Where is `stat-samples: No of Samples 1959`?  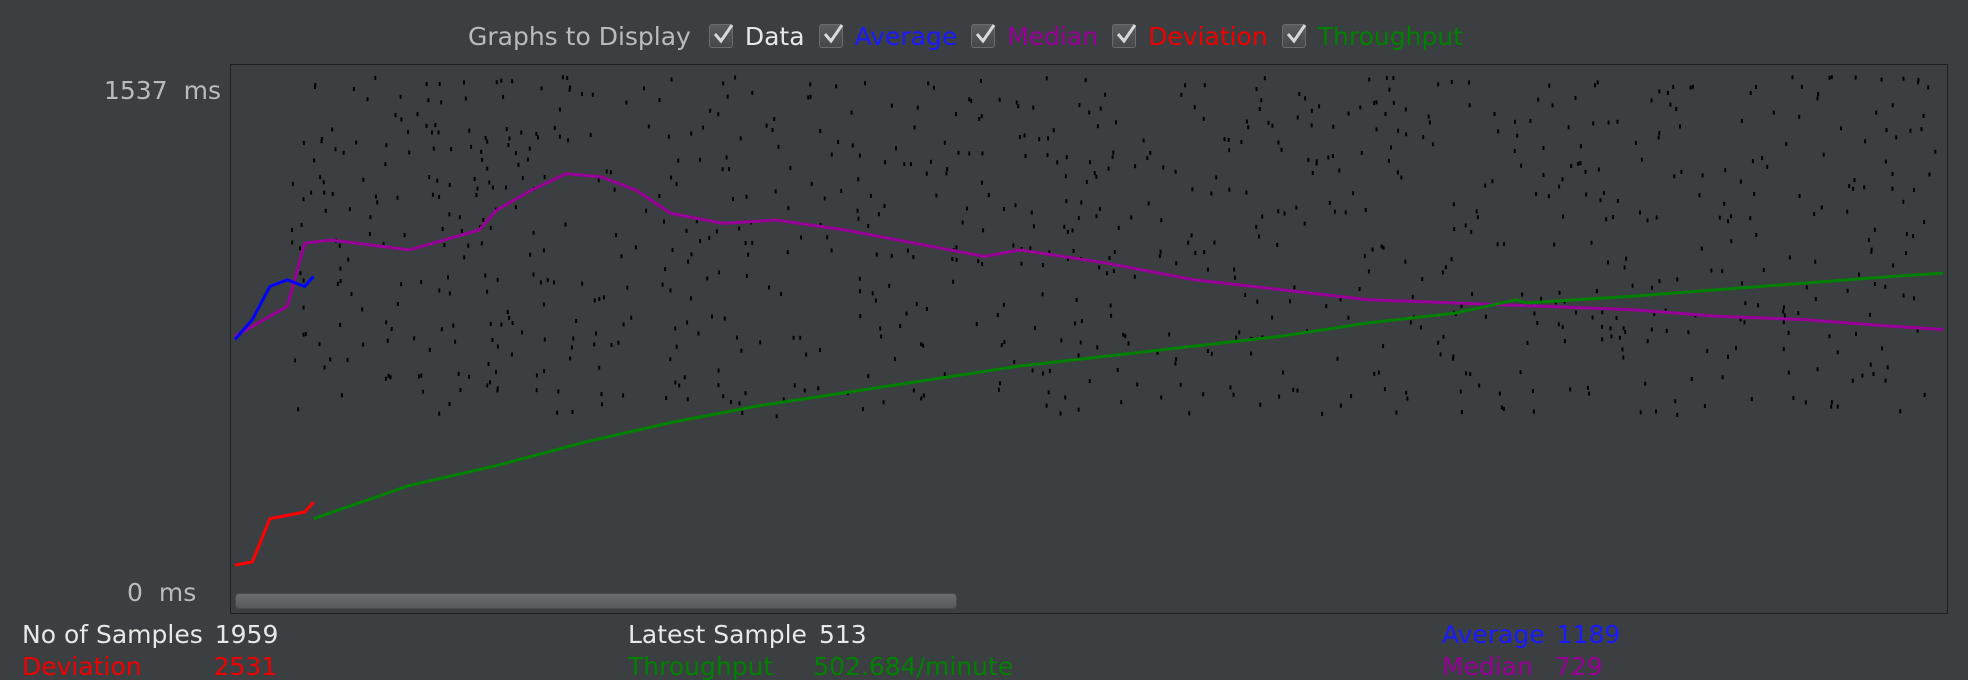 stat-samples: No of Samples 1959 is located at coordinates (150, 634).